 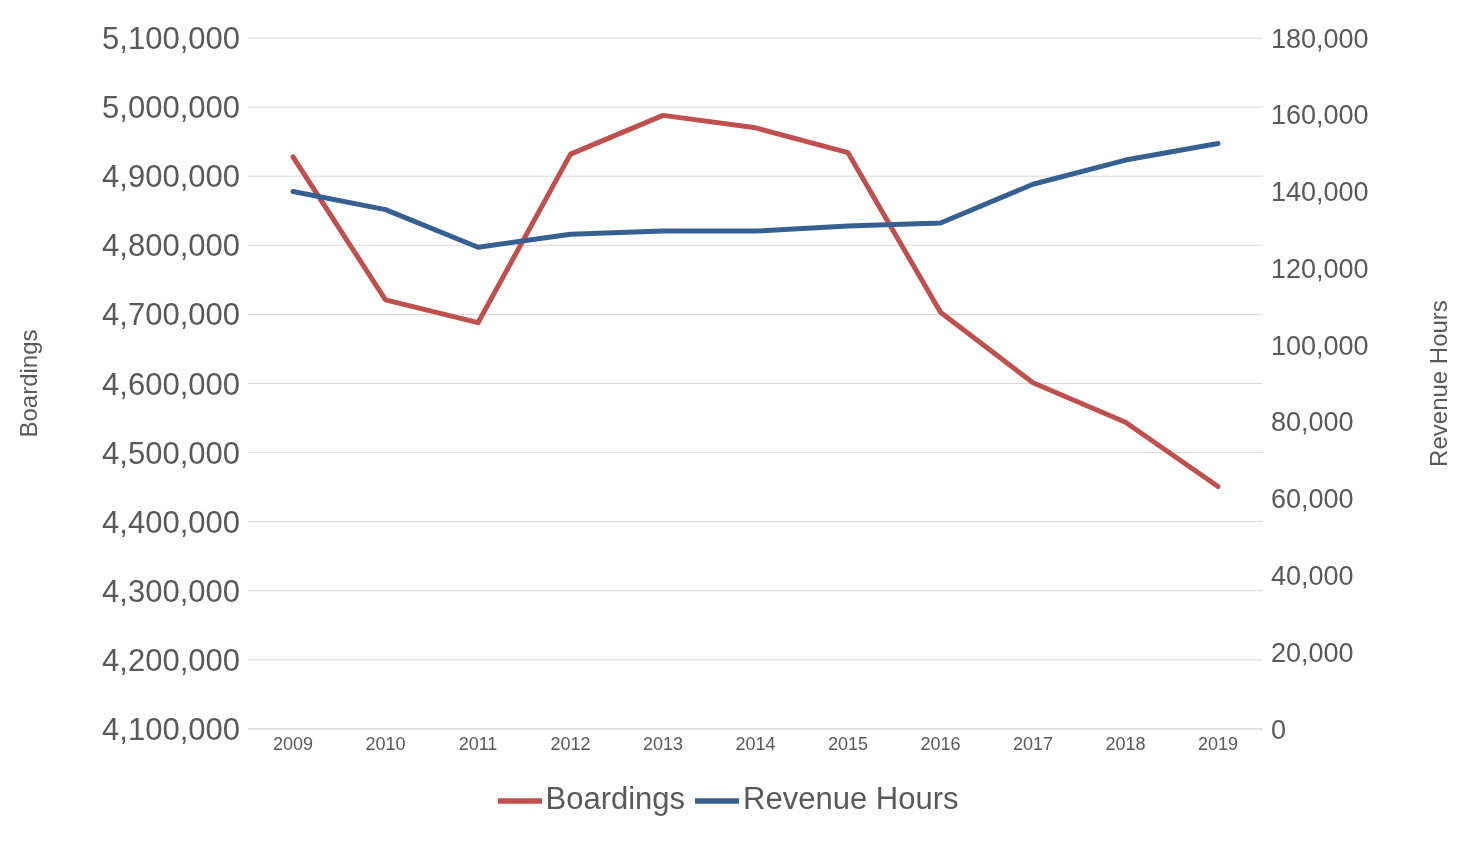 What do you see at coordinates (1320, 192) in the screenshot?
I see `y2-tick-label: 140,000` at bounding box center [1320, 192].